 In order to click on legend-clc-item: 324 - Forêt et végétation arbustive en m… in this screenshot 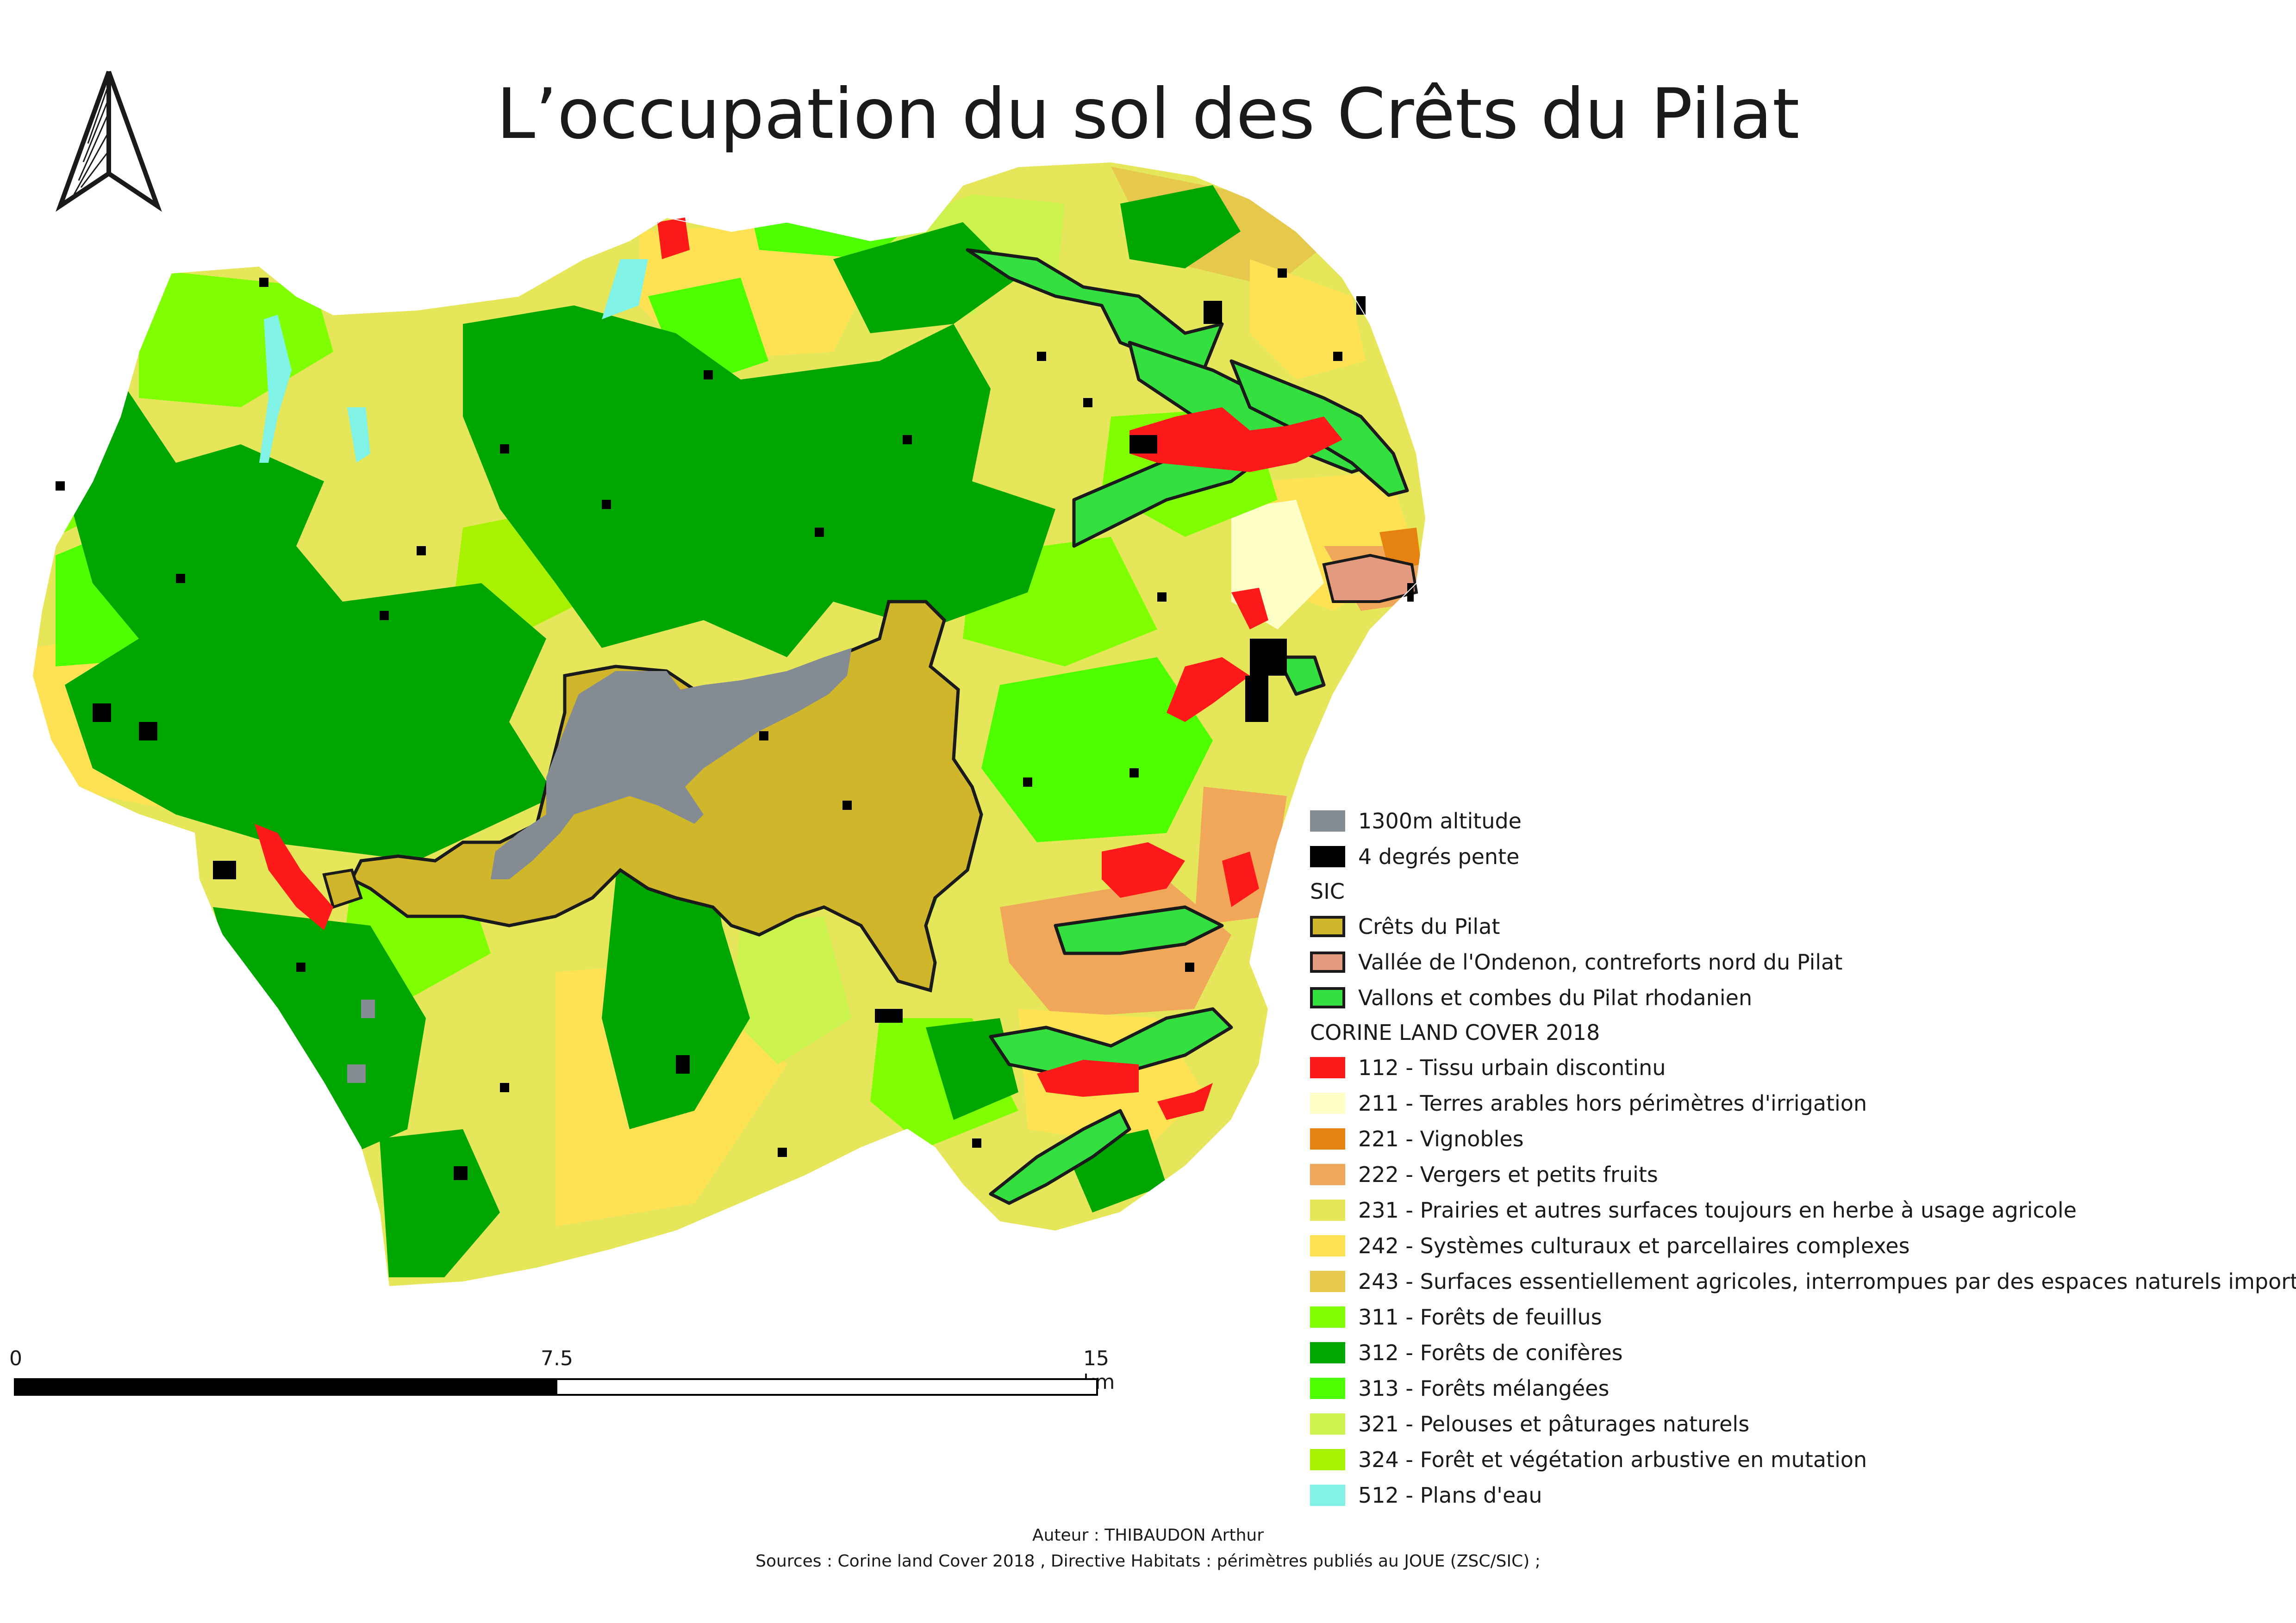, I will do `click(1803, 1459)`.